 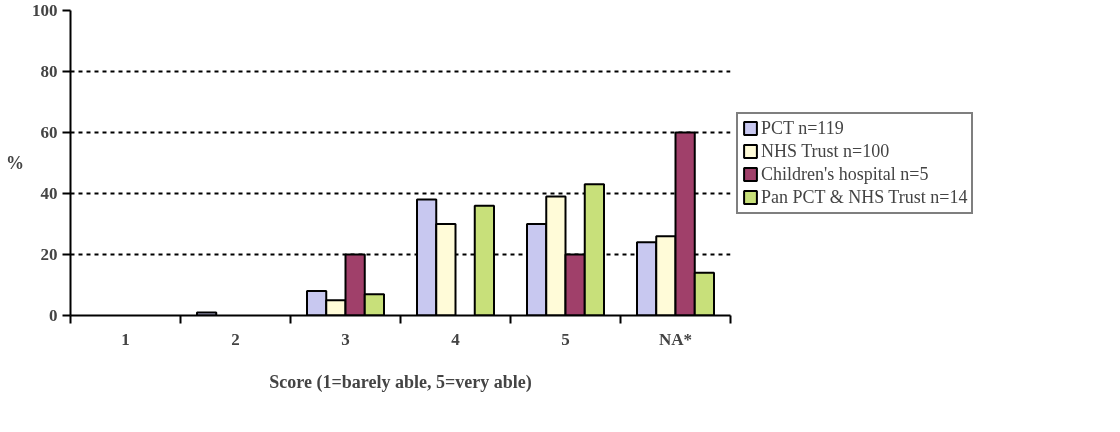 I want to click on y-axis-title: %, so click(x=15, y=163).